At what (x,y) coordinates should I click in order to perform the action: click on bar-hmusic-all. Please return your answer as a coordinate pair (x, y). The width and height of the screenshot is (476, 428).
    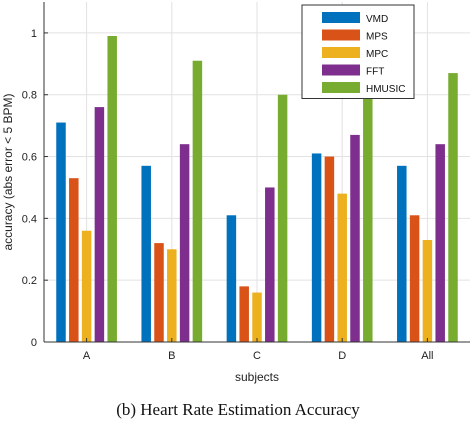
    Looking at the image, I should click on (453, 207).